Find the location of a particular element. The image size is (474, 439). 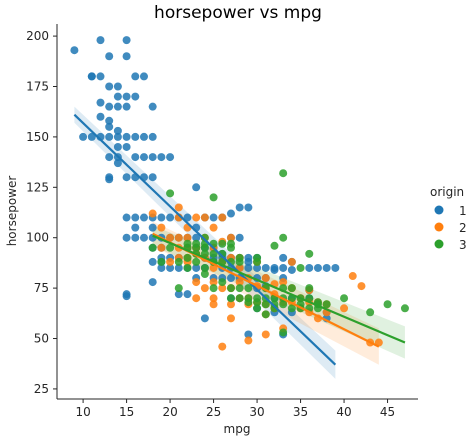

legend-label-origin-3: 3 is located at coordinates (463, 245).